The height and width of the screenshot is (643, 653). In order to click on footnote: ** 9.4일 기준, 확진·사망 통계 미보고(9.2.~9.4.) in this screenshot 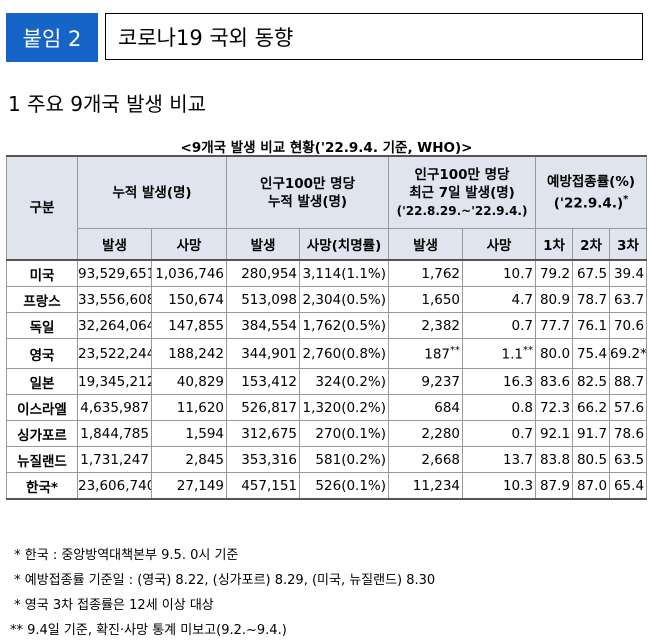, I will do `click(148, 630)`.